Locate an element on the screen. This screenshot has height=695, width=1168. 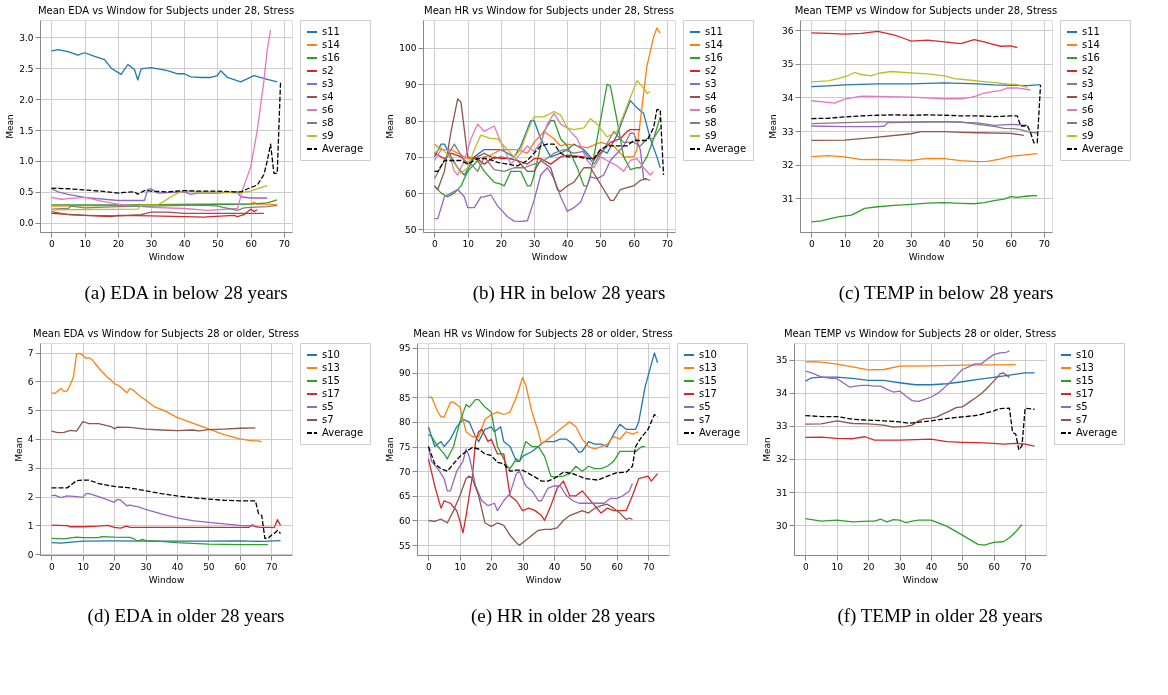
y-tick-label: 1 is located at coordinates (30, 525).